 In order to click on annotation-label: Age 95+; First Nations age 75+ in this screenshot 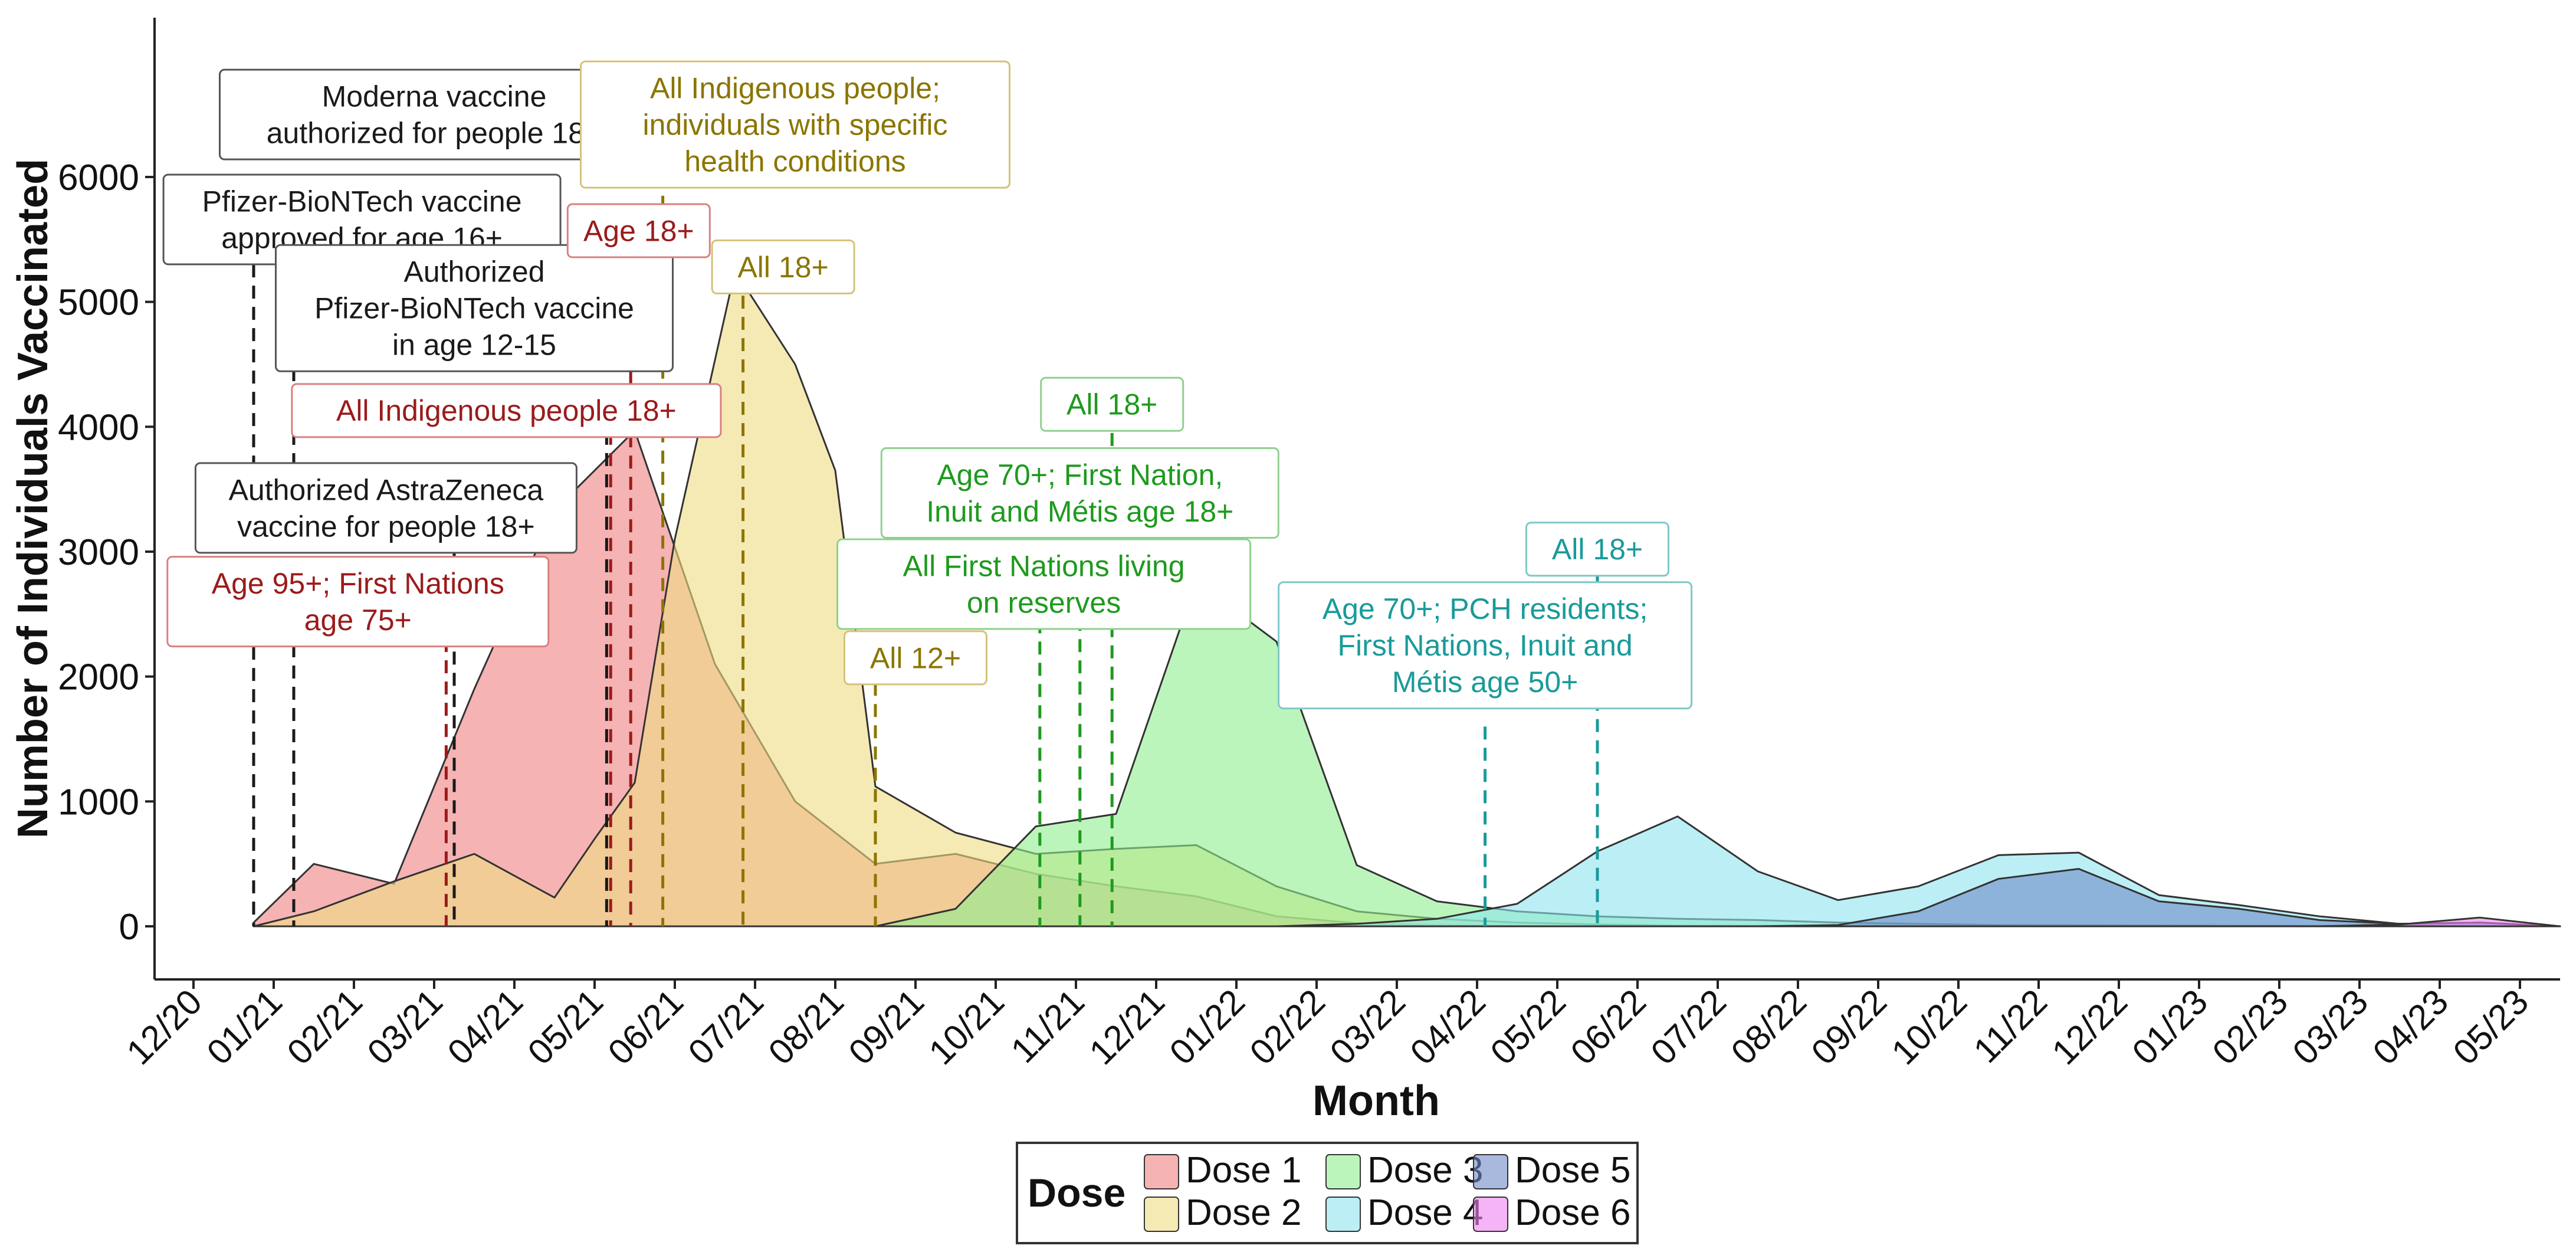, I will do `click(358, 602)`.